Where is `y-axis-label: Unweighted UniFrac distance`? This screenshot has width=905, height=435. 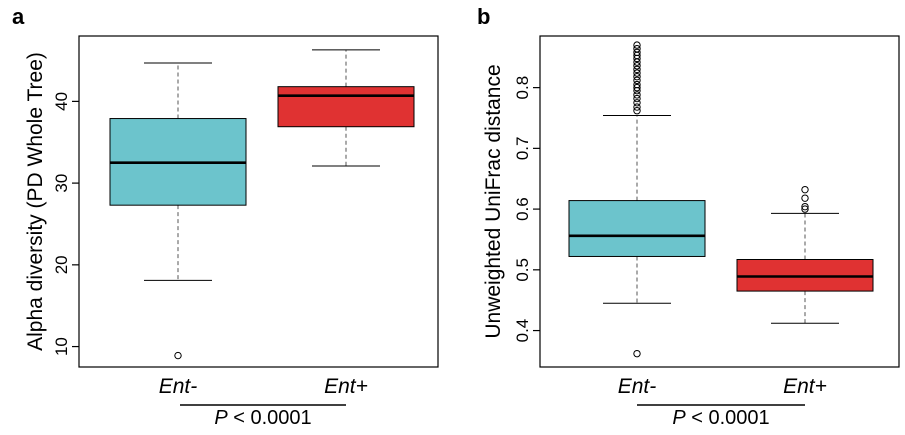
y-axis-label: Unweighted UniFrac distance is located at coordinates (493, 201).